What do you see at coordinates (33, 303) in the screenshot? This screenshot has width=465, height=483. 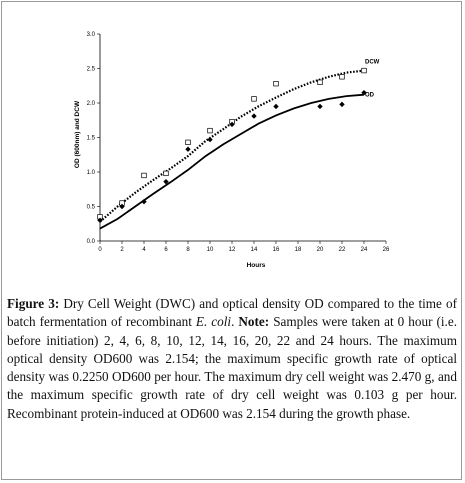 I see `caption-label: Figure 3:` at bounding box center [33, 303].